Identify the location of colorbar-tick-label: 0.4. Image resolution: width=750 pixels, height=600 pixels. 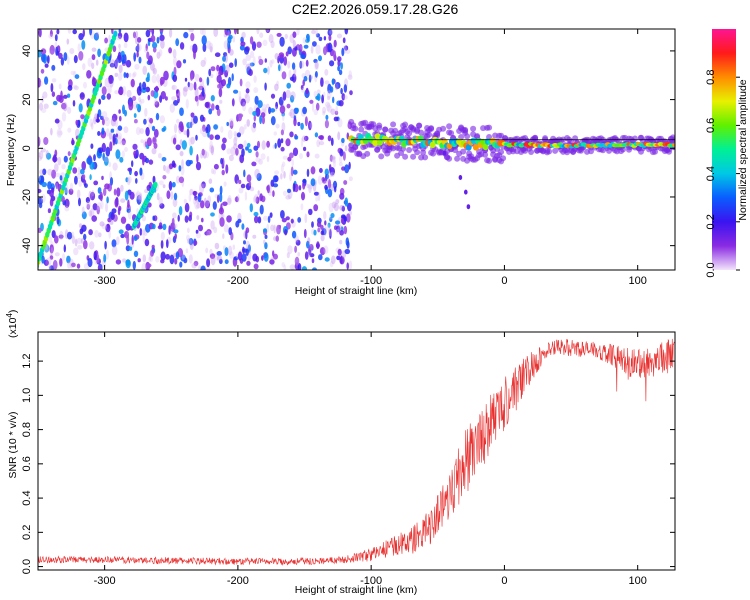
(711, 173).